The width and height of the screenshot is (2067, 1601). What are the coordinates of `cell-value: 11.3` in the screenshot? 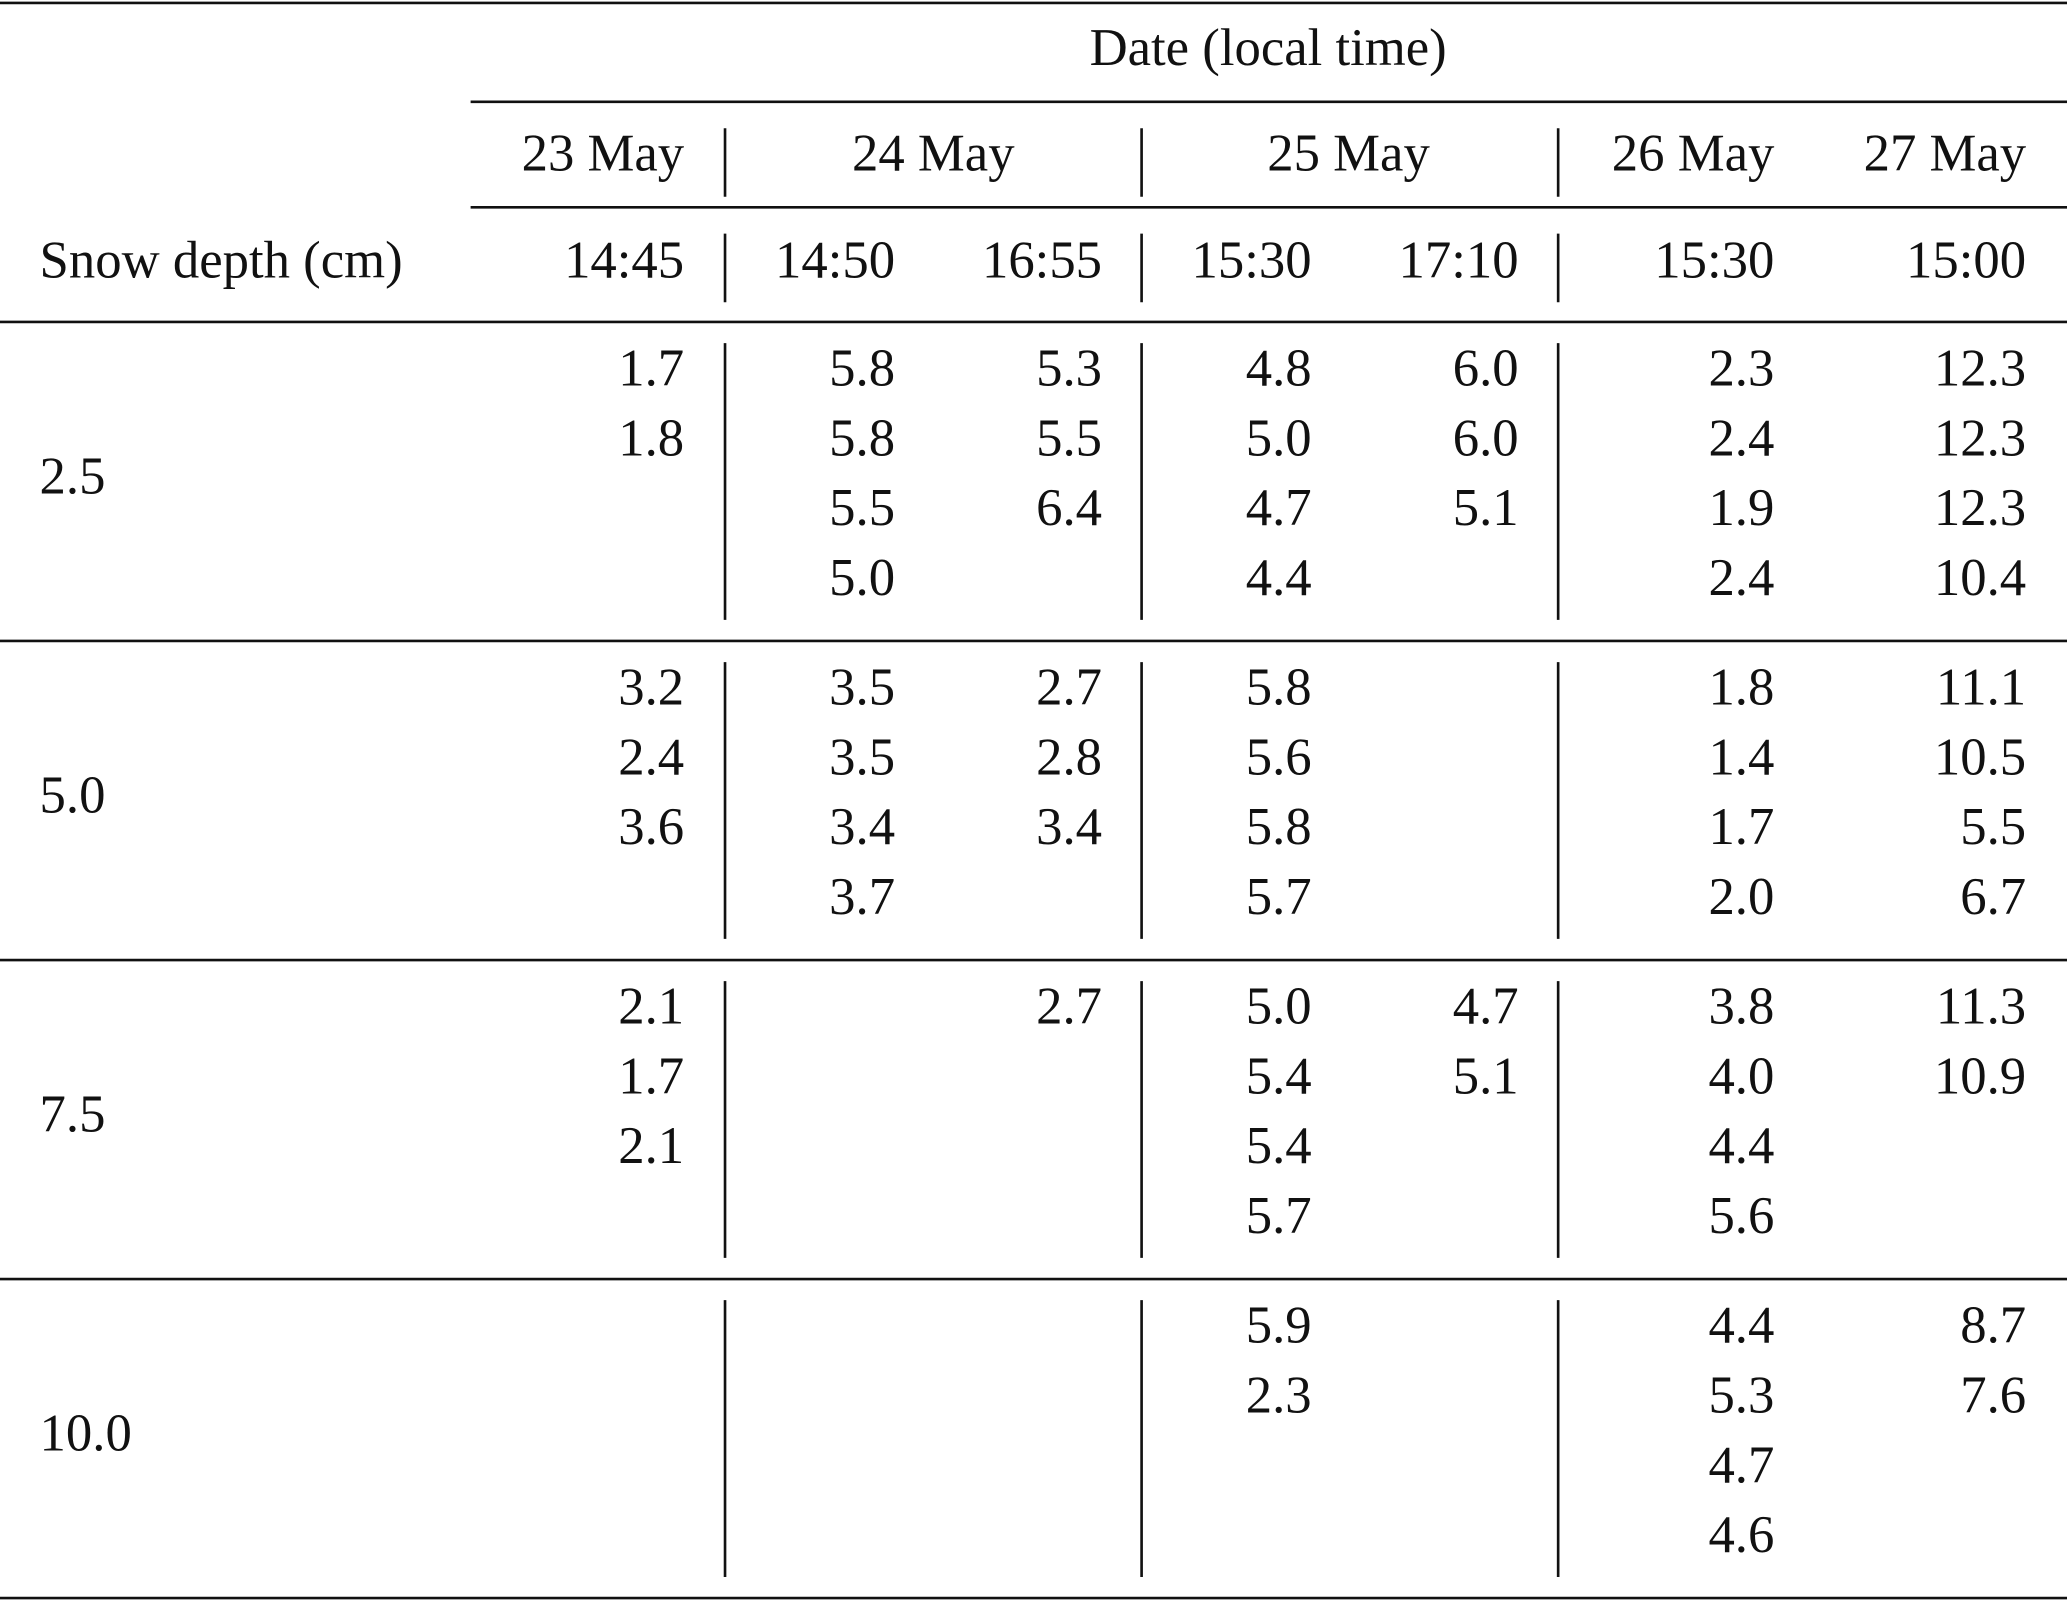 It's located at (1981, 1007).